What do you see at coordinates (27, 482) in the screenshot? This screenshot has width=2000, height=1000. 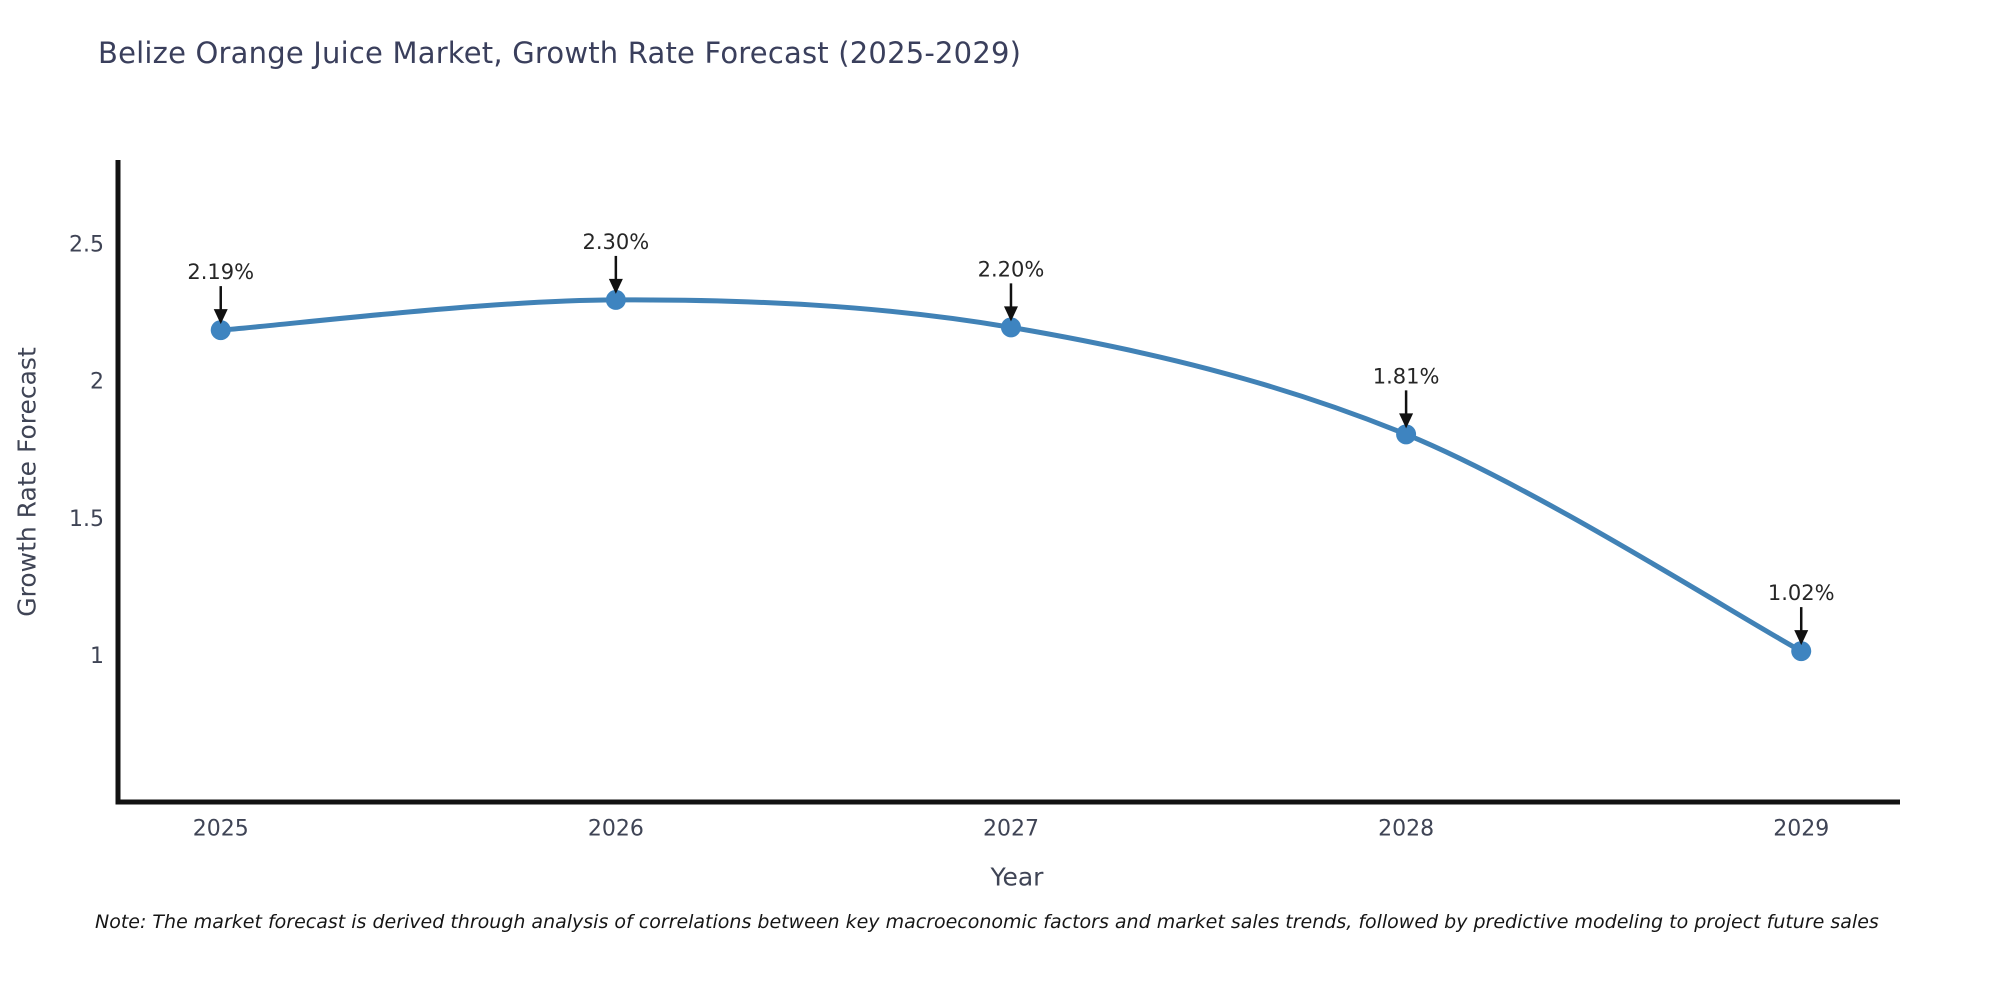 I see `y-axis-title: Growth Rate Forecast` at bounding box center [27, 482].